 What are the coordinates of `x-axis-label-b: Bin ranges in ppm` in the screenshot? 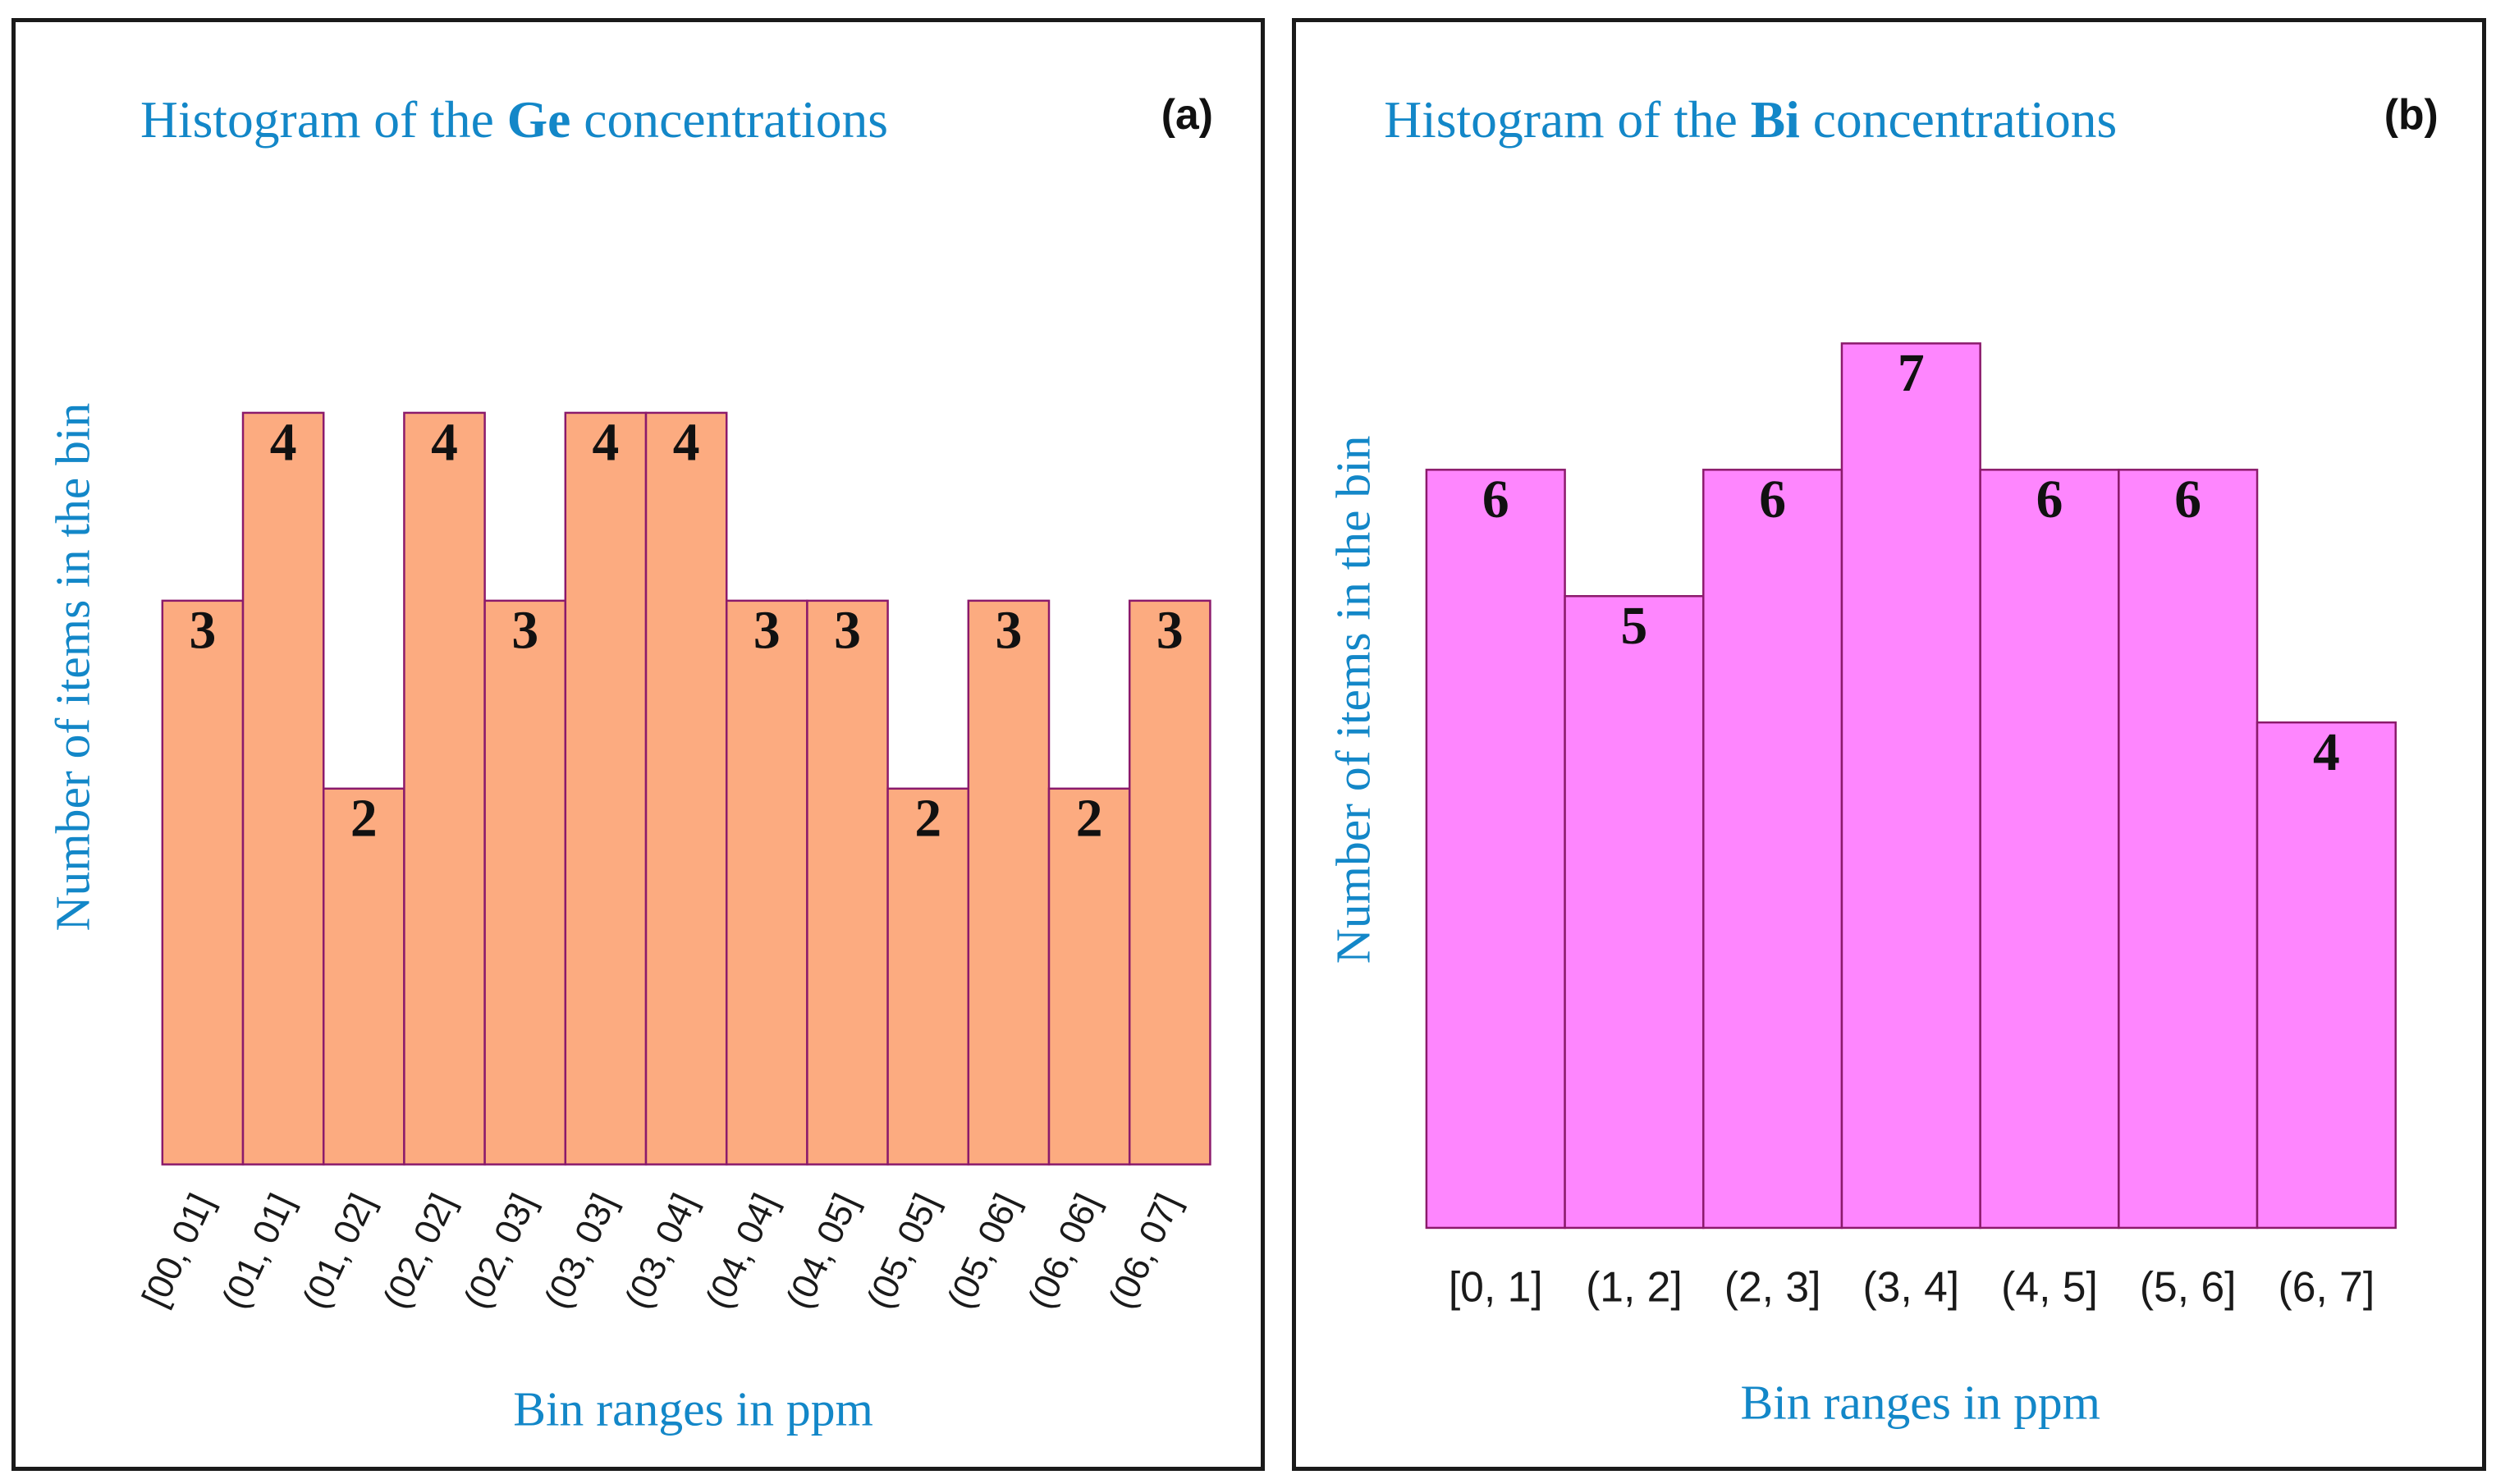 It's located at (1920, 1402).